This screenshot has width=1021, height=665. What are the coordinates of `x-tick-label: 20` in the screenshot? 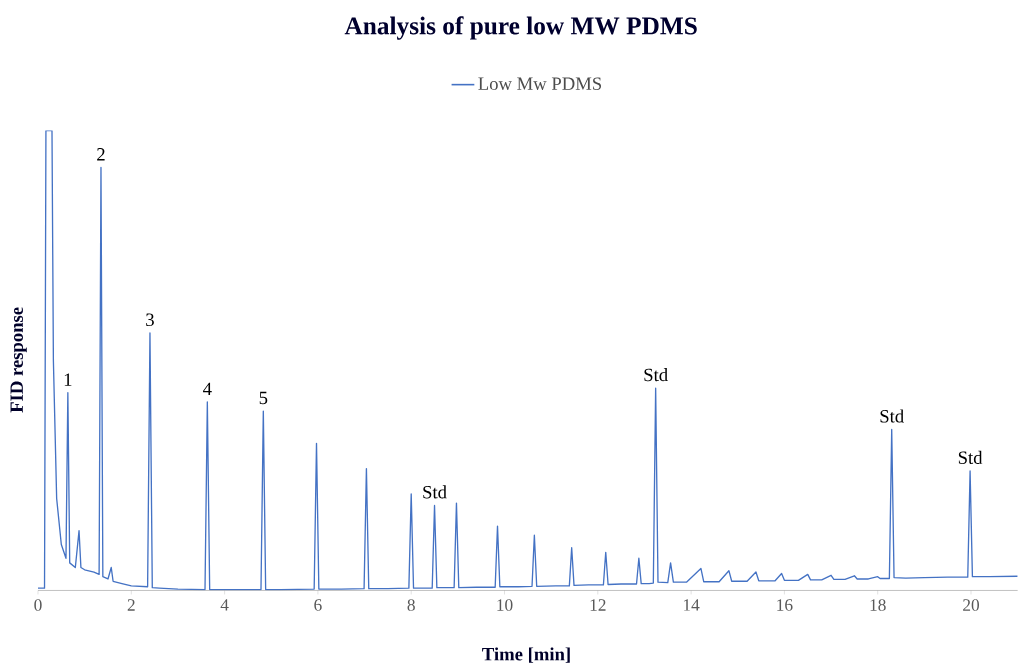 It's located at (971, 605).